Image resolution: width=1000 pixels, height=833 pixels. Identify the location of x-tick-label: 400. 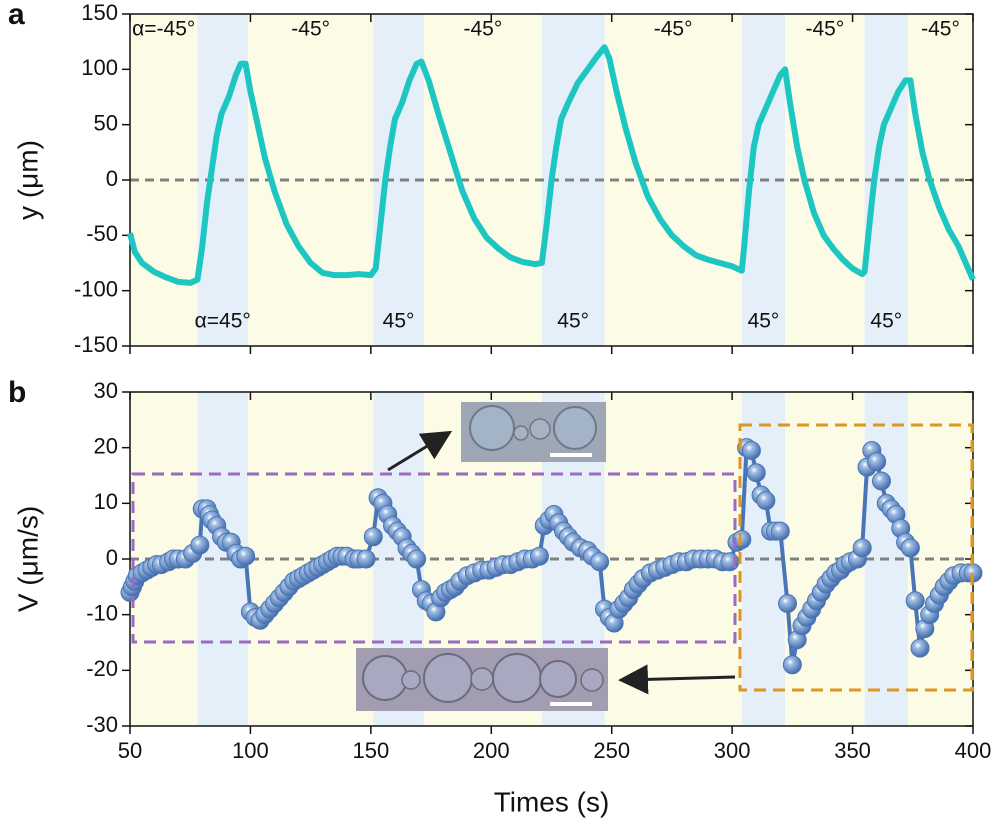
(973, 750).